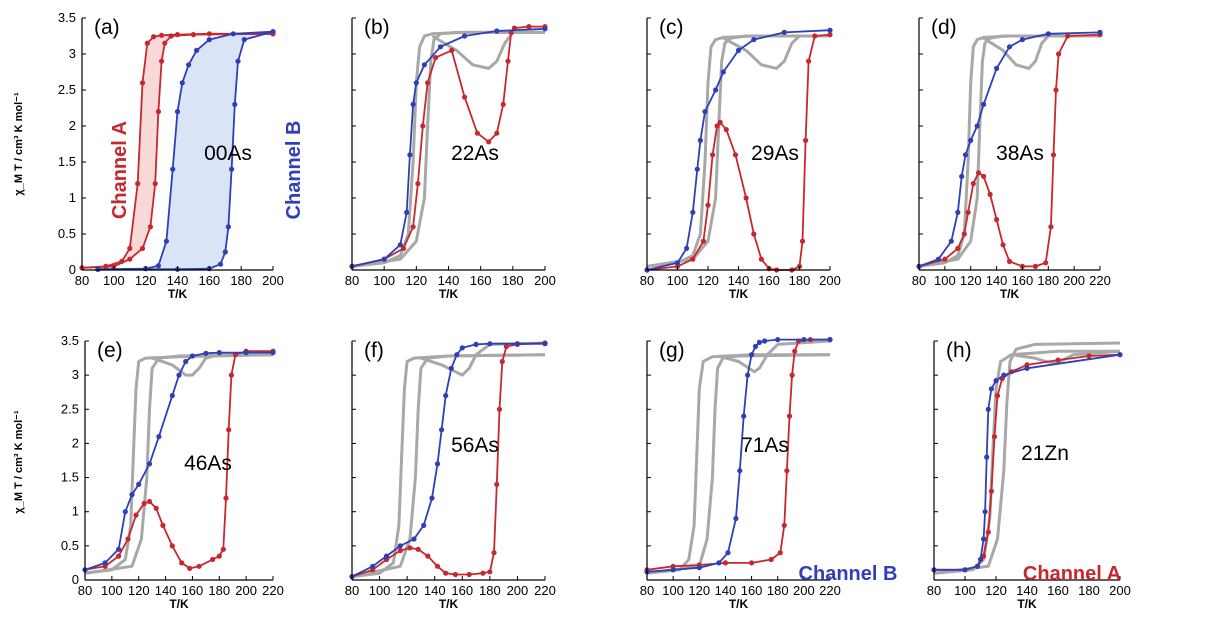  What do you see at coordinates (120, 170) in the screenshot?
I see `channel-label: Channel A` at bounding box center [120, 170].